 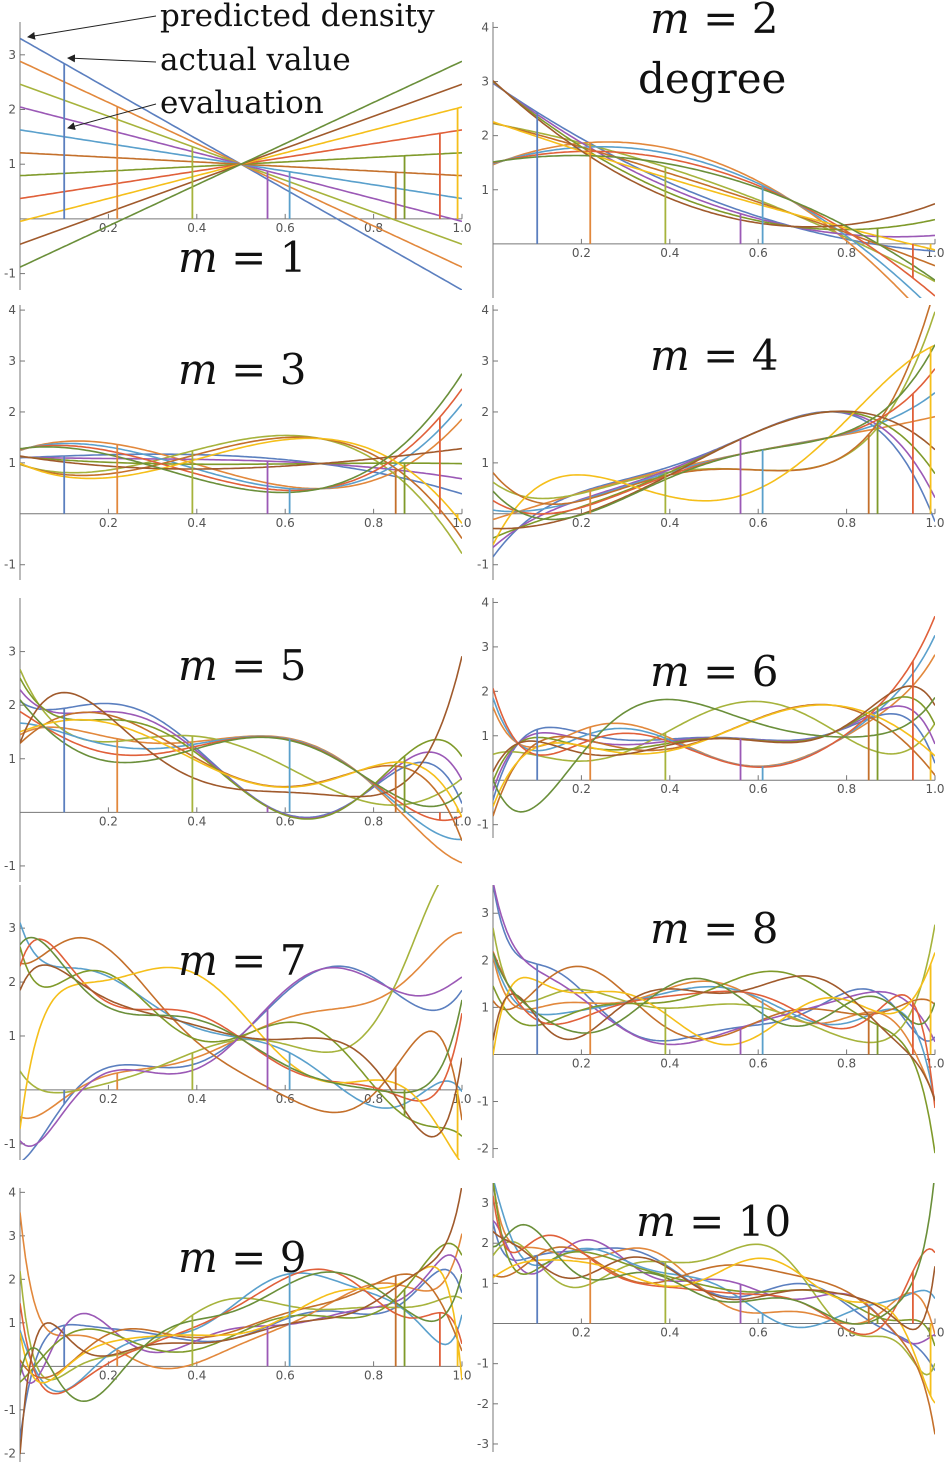 I want to click on panel-label-value: 10, so click(x=764, y=1221).